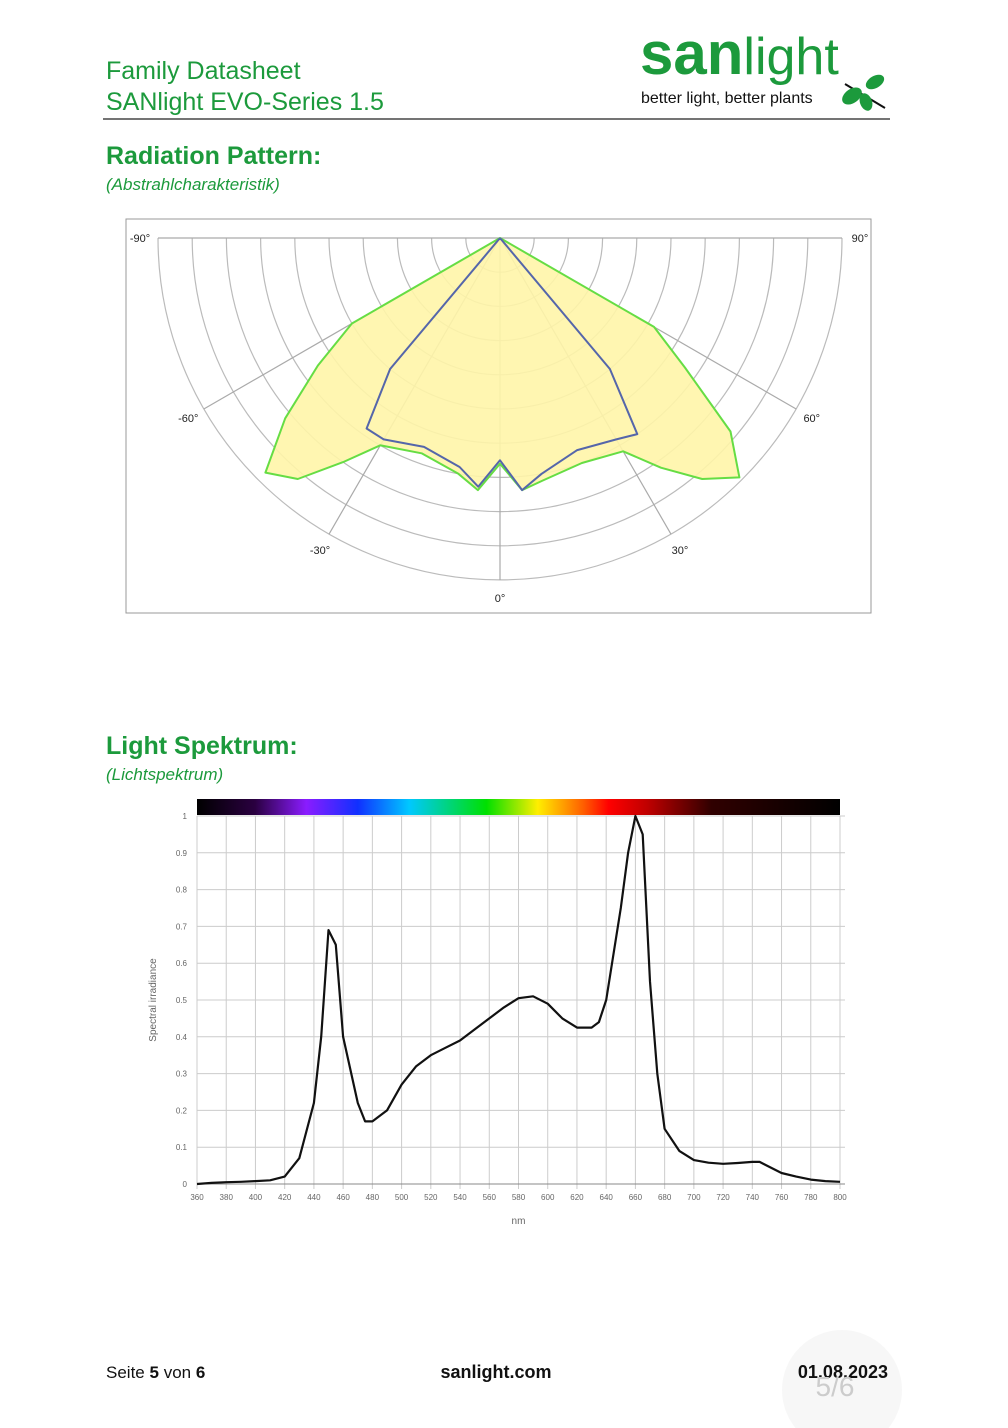 The image size is (1008, 1428). What do you see at coordinates (691, 53) in the screenshot?
I see `logo-bold: san` at bounding box center [691, 53].